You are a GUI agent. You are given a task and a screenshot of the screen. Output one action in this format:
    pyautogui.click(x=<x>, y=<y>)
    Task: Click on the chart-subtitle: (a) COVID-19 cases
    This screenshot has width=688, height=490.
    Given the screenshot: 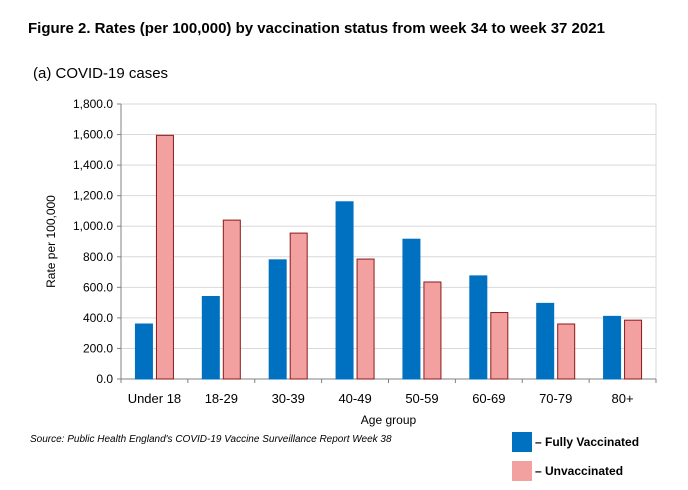 What is the action you would take?
    pyautogui.click(x=101, y=73)
    